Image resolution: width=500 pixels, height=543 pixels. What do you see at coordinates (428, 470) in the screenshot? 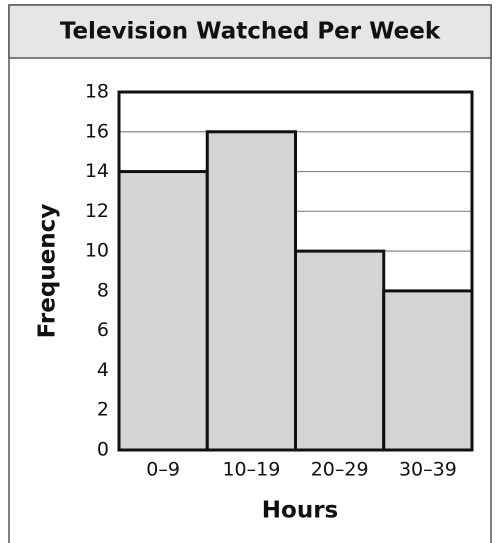
I see `x-tick-label: 30–39` at bounding box center [428, 470].